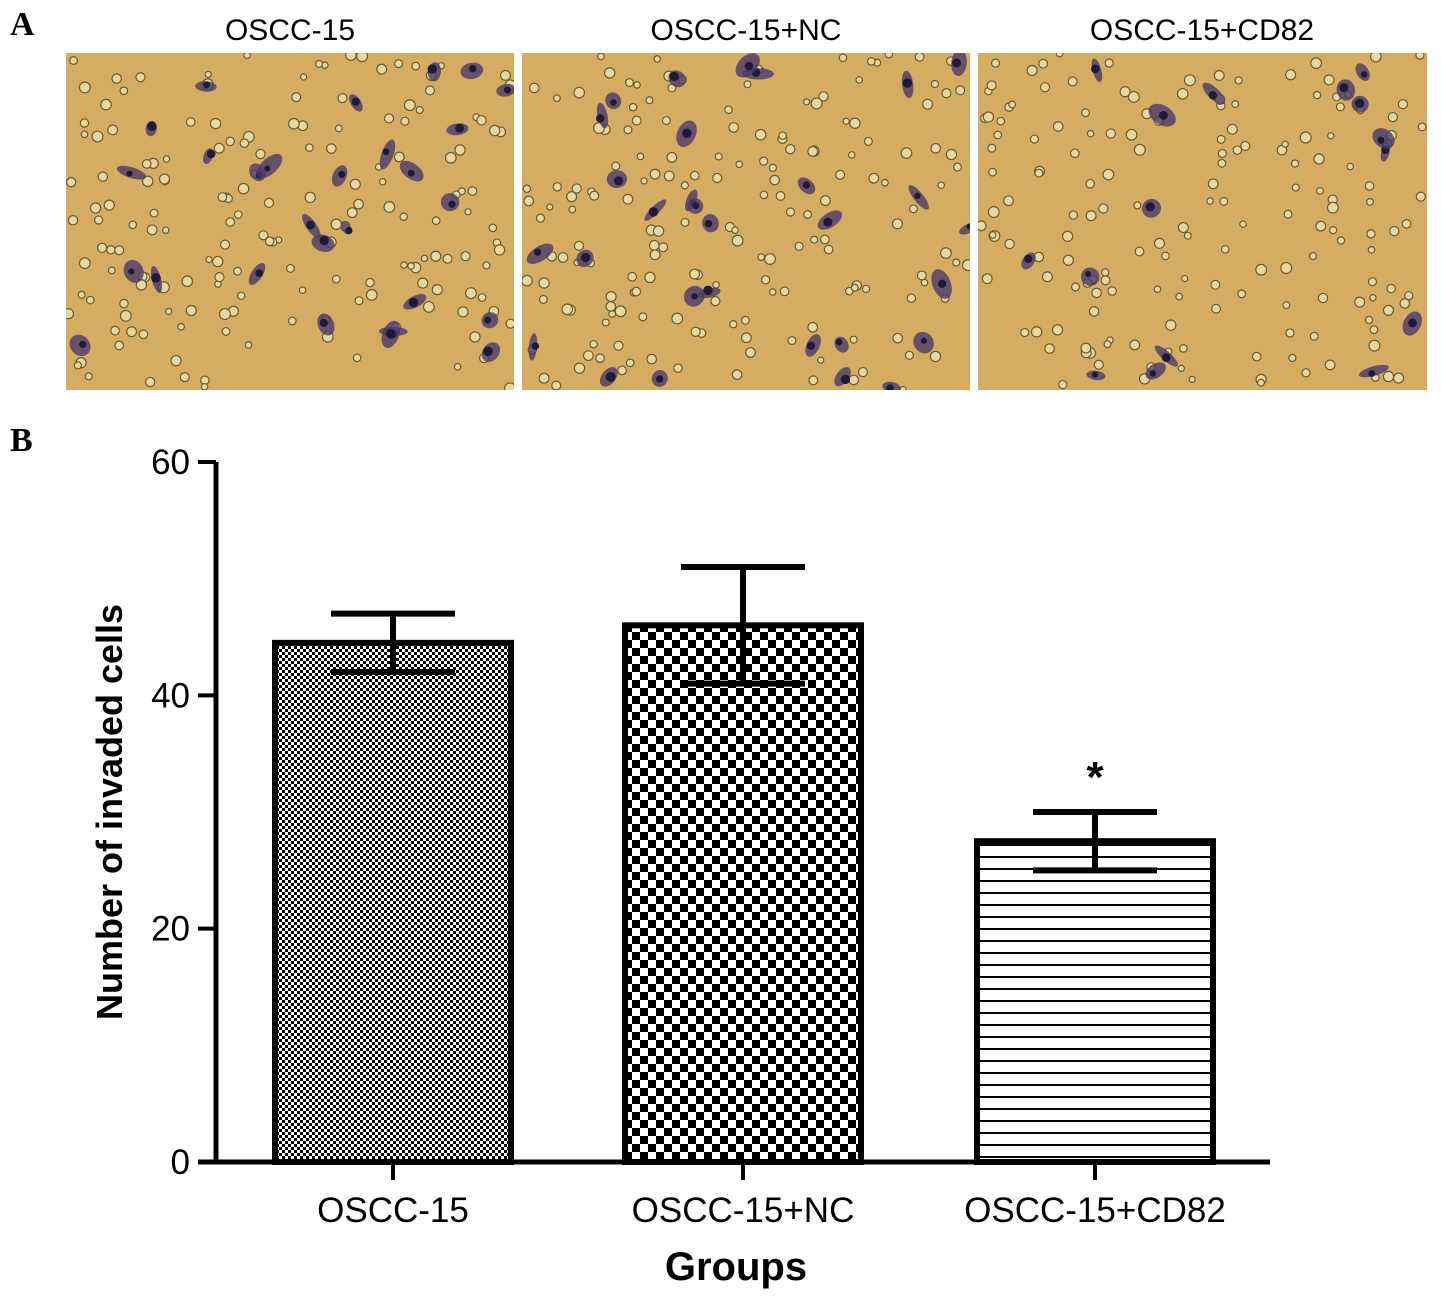 The width and height of the screenshot is (1441, 1300). I want to click on y-tick-label: 60, so click(170, 462).